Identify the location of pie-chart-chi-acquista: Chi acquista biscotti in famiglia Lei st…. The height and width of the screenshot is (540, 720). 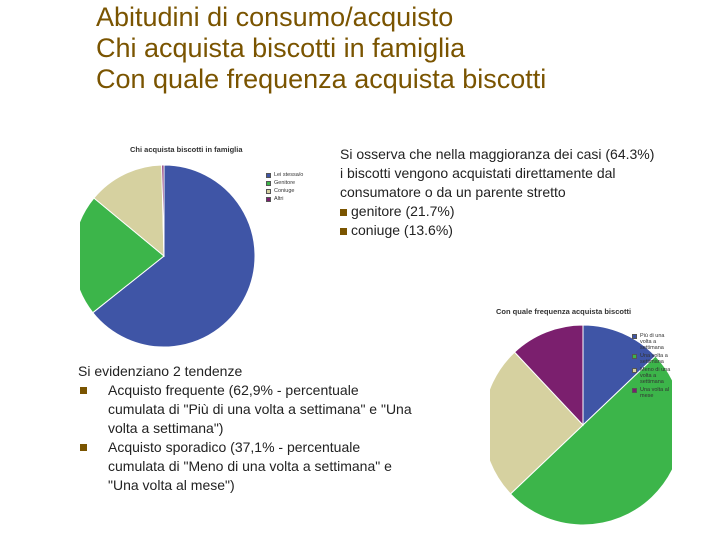
(209, 244).